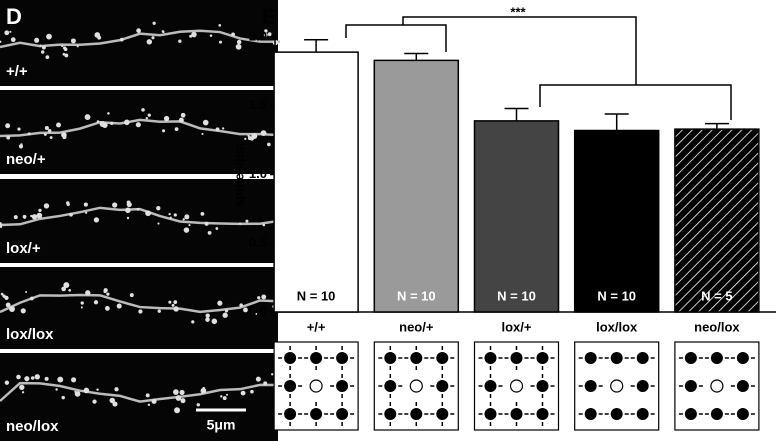  I want to click on x-tick-label: lox/+, so click(517, 326).